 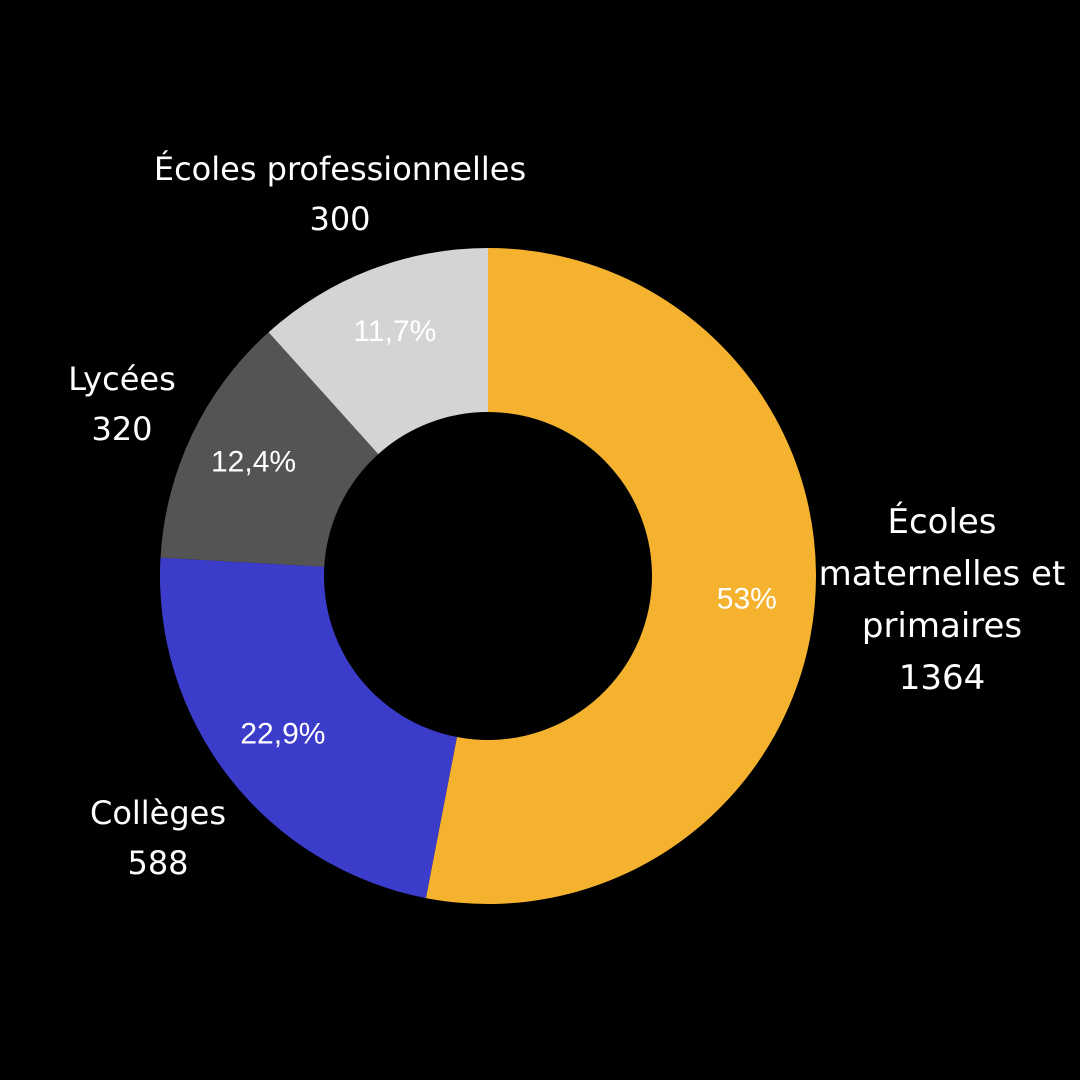 I want to click on category-value: 588, so click(x=158, y=863).